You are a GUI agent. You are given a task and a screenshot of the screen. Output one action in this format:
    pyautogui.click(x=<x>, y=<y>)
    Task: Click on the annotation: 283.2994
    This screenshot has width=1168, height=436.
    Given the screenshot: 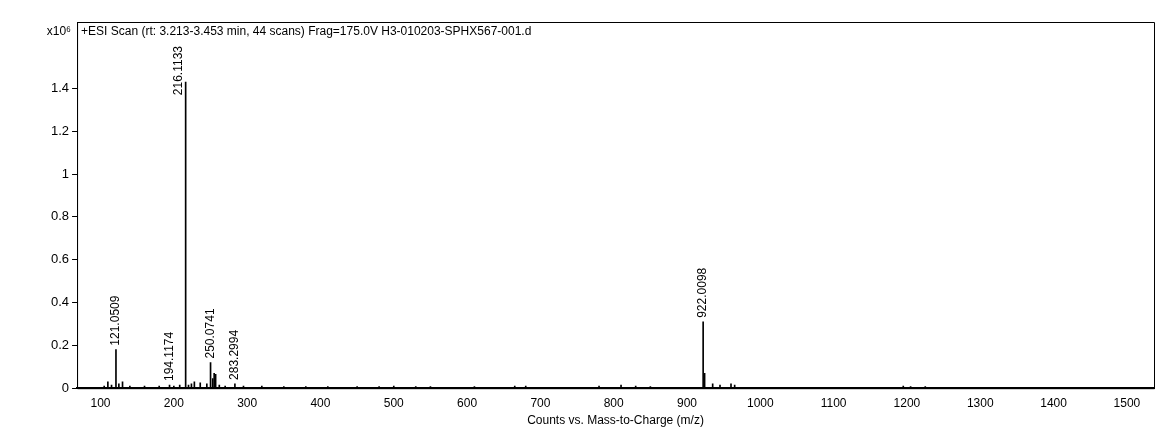 What is the action you would take?
    pyautogui.click(x=234, y=354)
    